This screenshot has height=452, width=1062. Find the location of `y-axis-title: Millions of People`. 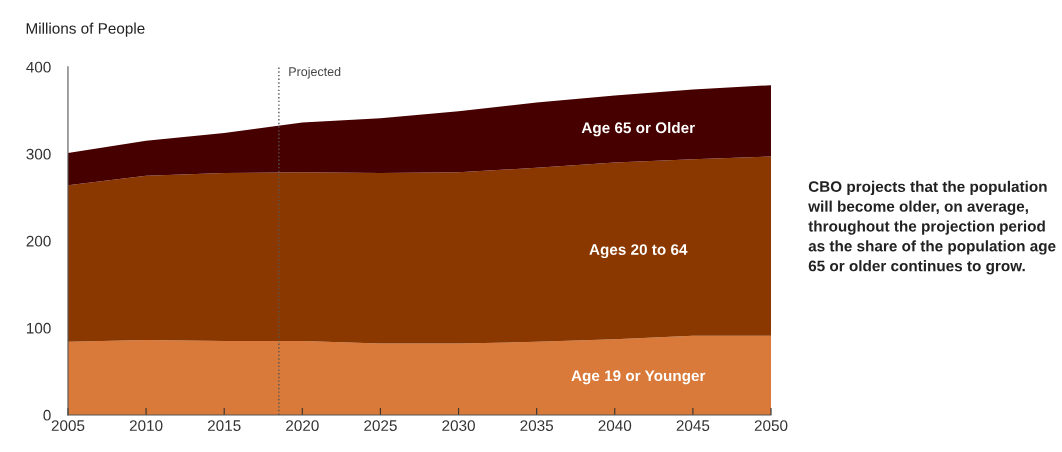

y-axis-title: Millions of People is located at coordinates (85, 29).